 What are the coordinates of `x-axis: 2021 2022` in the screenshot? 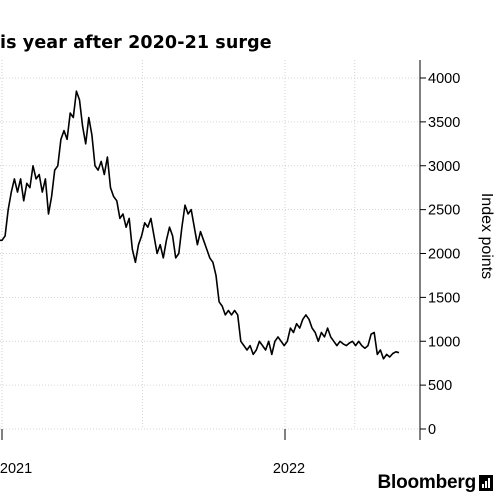 It's located at (152, 453).